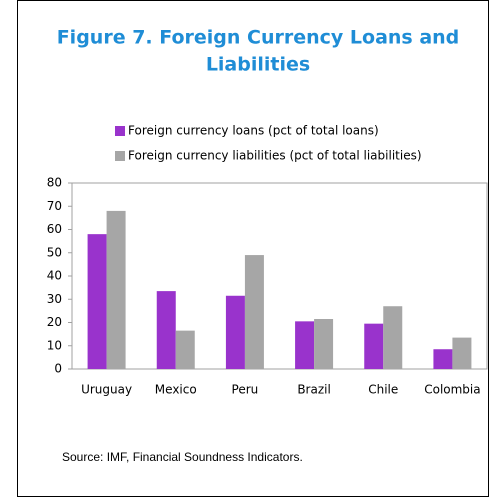 This screenshot has width=494, height=497. I want to click on y-tick-label: 60, so click(54, 229).